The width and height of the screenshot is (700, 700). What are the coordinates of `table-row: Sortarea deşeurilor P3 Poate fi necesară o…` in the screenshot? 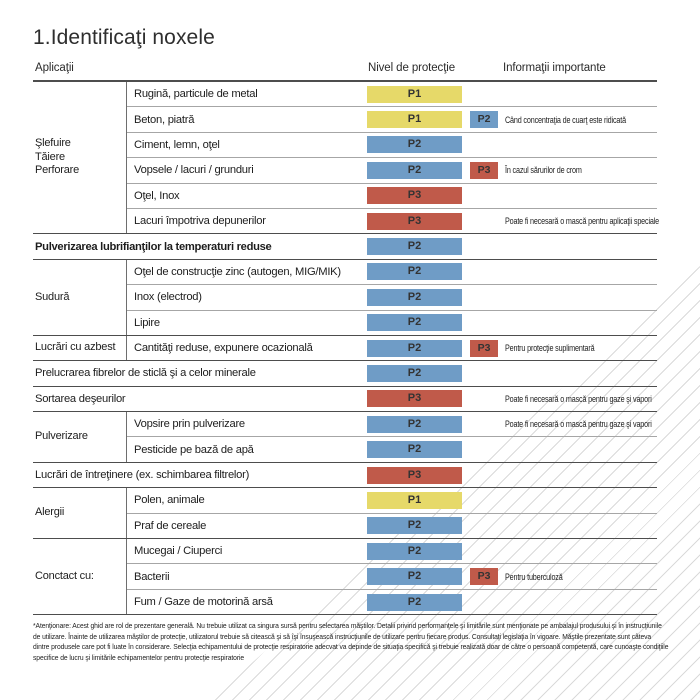 It's located at (358, 399).